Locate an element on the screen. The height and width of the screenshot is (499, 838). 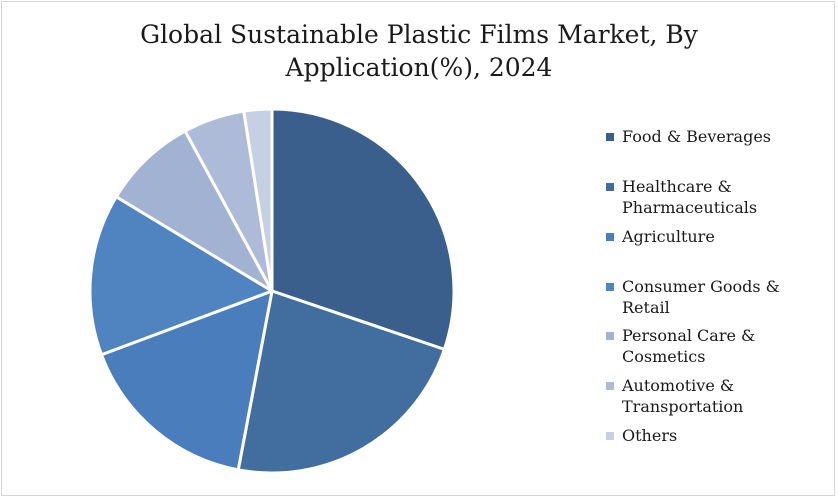
pie-slice-food-beverages is located at coordinates (363, 229).